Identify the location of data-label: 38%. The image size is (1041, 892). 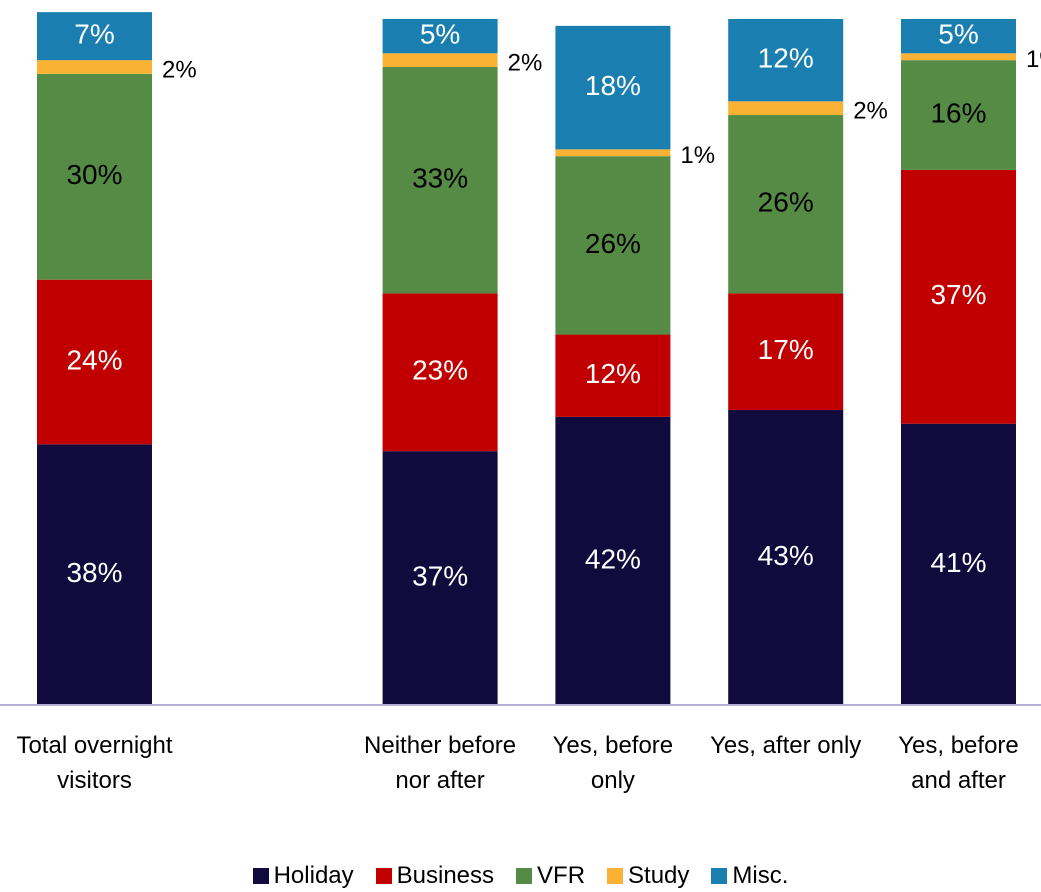
(94, 572).